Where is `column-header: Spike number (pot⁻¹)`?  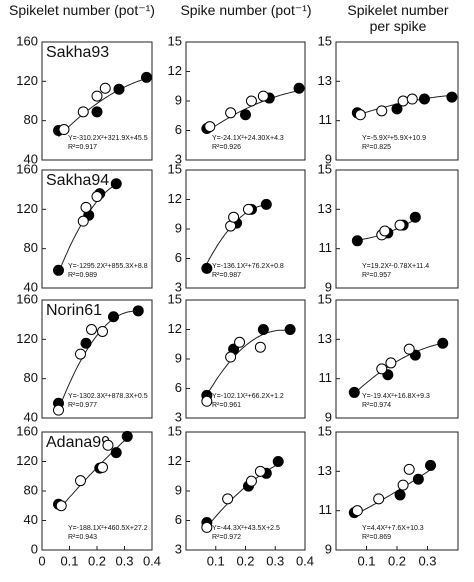
column-header: Spike number (pot⁻¹) is located at coordinates (246, 10).